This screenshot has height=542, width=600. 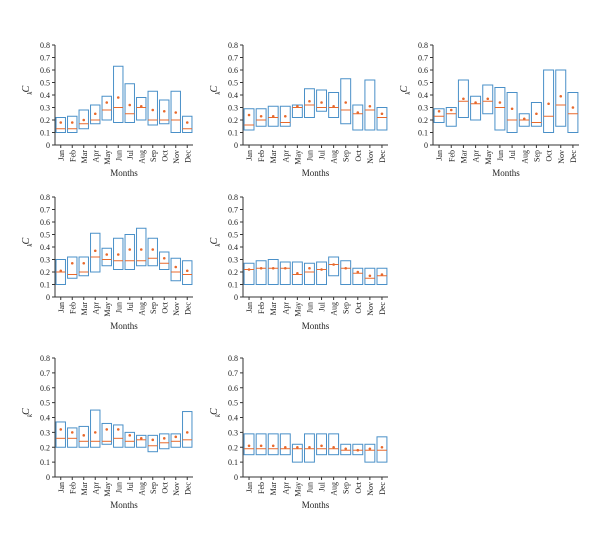 What do you see at coordinates (218, 93) in the screenshot?
I see `y-axis-label-subscript: k` at bounding box center [218, 93].